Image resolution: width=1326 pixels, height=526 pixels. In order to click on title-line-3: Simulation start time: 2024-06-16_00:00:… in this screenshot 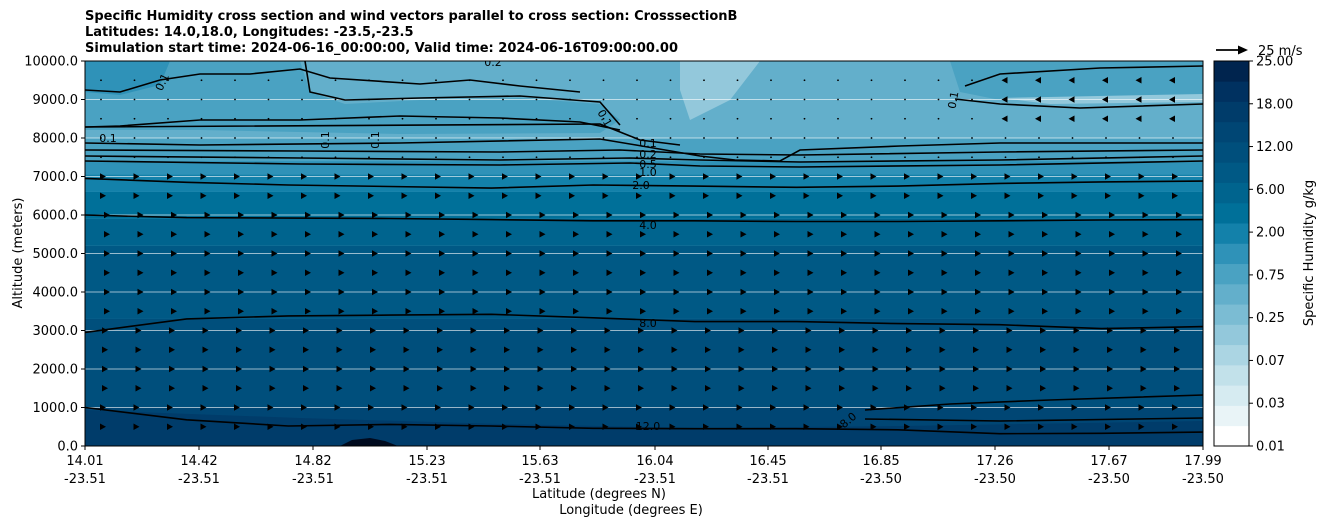, I will do `click(381, 48)`.